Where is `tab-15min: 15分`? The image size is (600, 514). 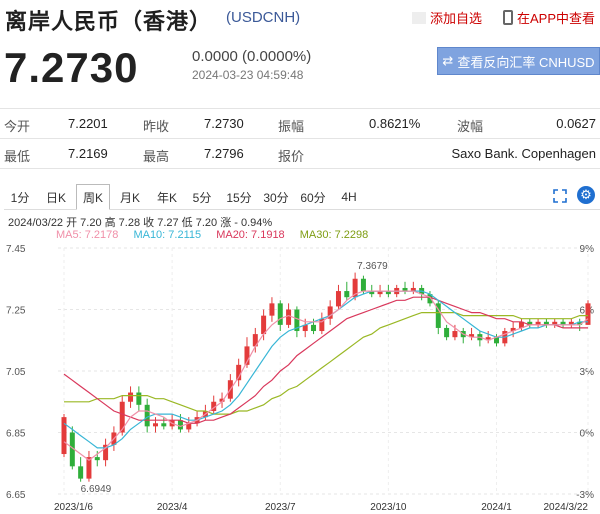 tab-15min: 15分 is located at coordinates (239, 197).